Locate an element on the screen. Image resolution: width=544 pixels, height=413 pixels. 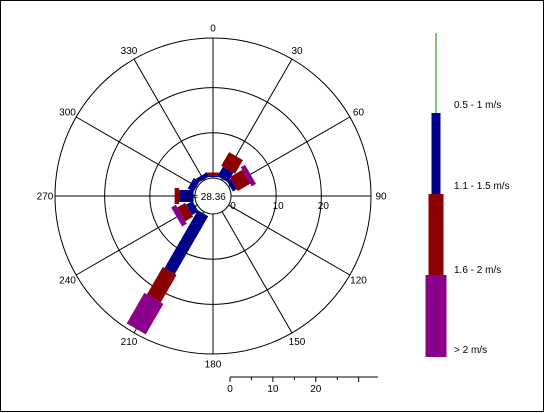
bar-300-bin1 is located at coordinates (193, 184).